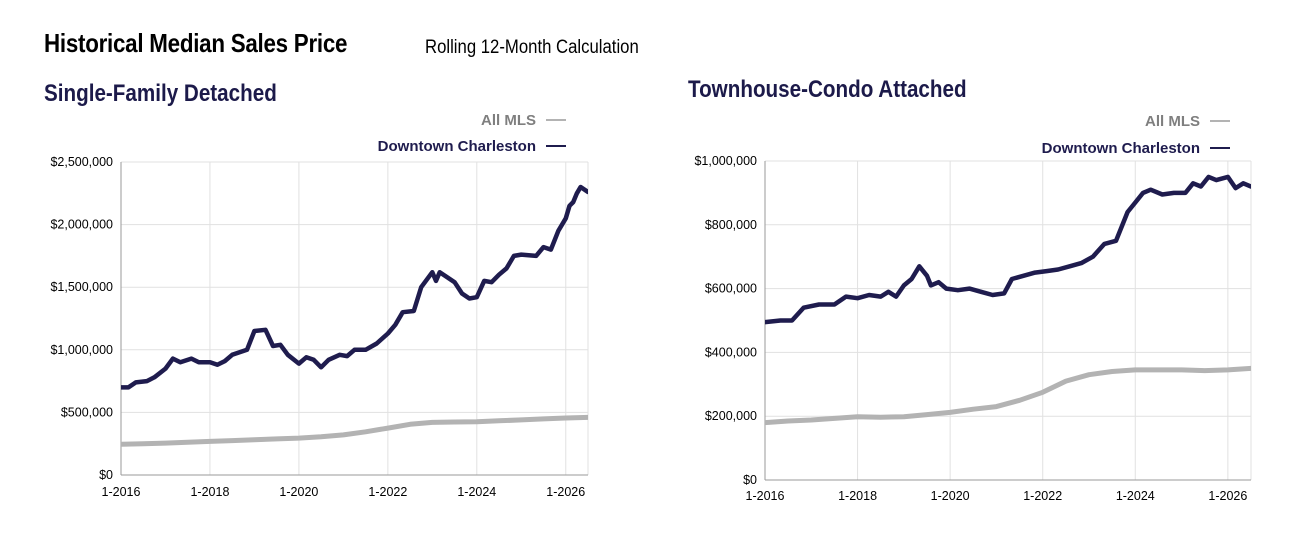  Describe the element at coordinates (731, 225) in the screenshot. I see `y-tick-label: $800,000` at that location.